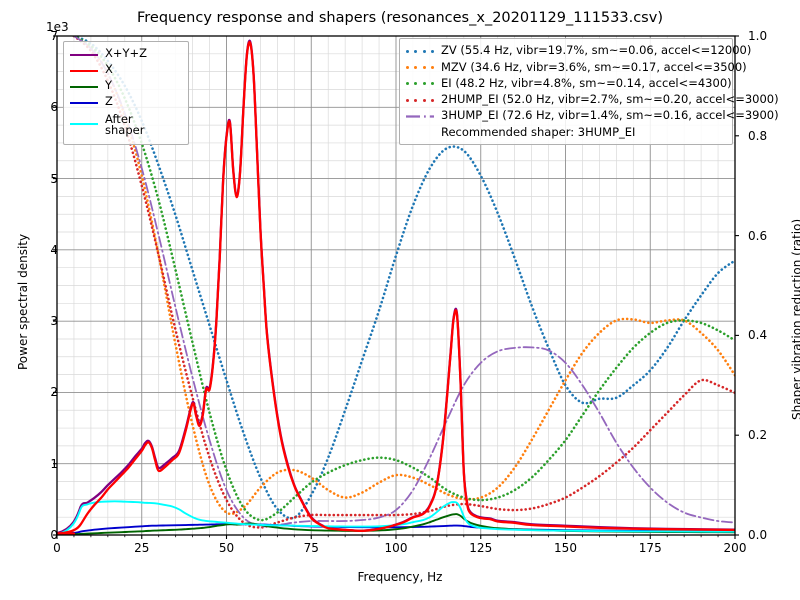 Image resolution: width=800 pixels, height=600 pixels. Describe the element at coordinates (650, 548) in the screenshot. I see `x-tick-label: 175` at that location.